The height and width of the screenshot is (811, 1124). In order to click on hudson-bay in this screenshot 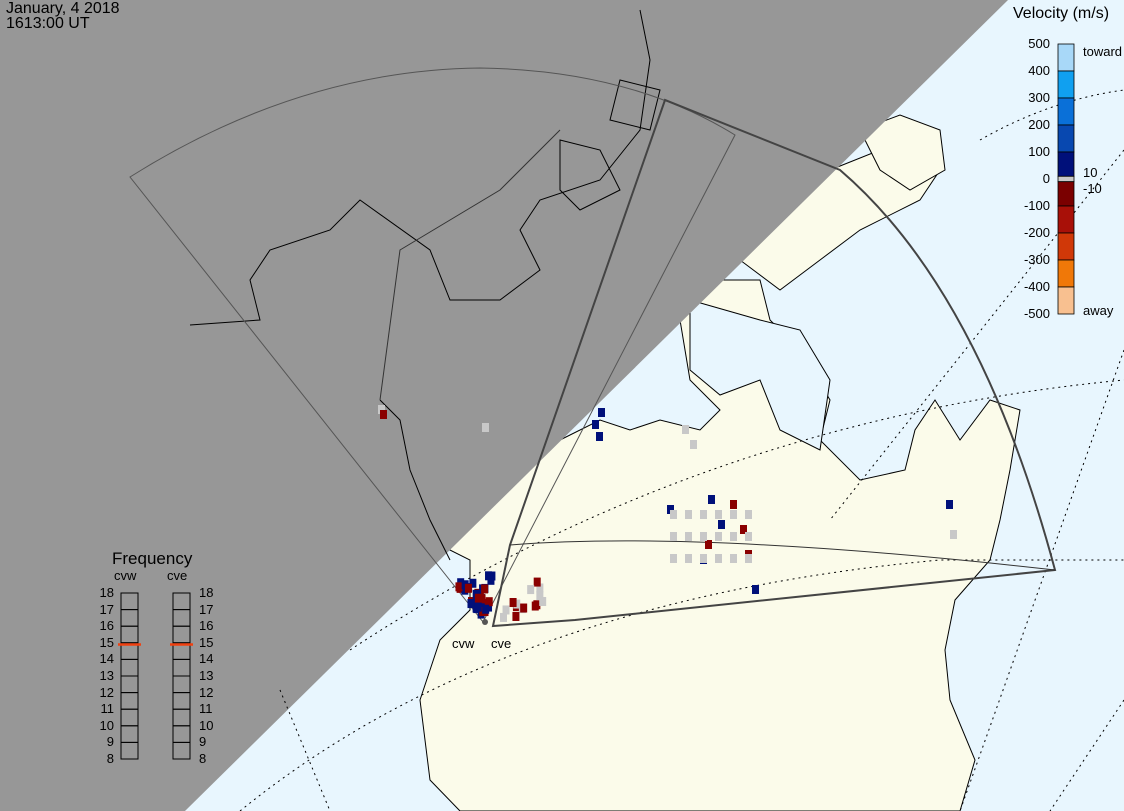, I will do `click(760, 375)`.